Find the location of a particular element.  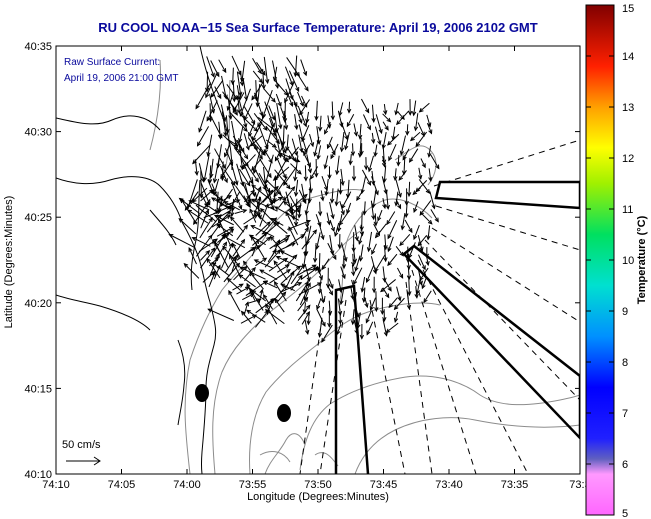

x-tick-label: 73:35 is located at coordinates (515, 485).